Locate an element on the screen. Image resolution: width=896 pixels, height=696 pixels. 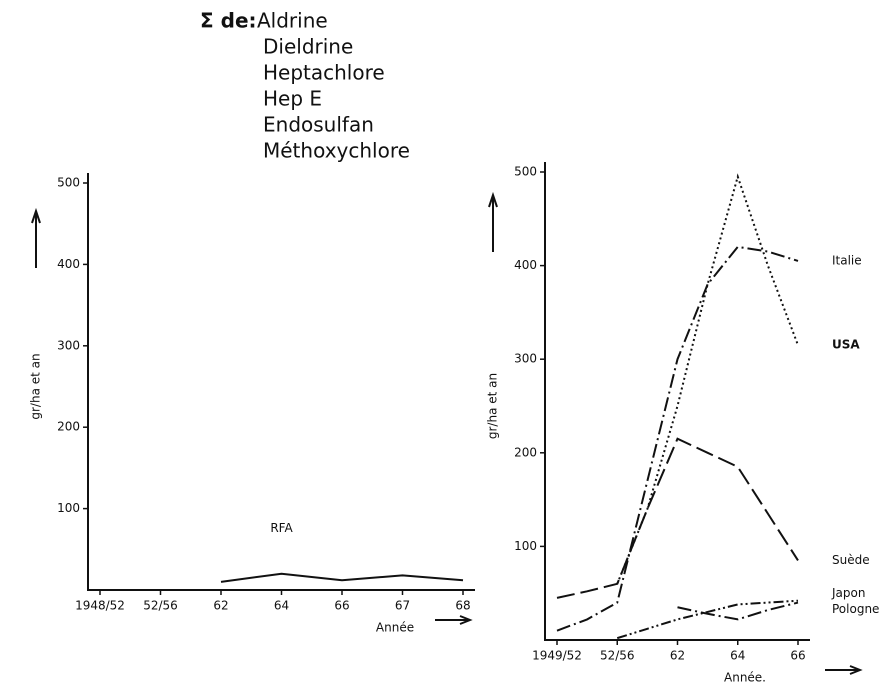
series-label: Suède is located at coordinates (851, 560).